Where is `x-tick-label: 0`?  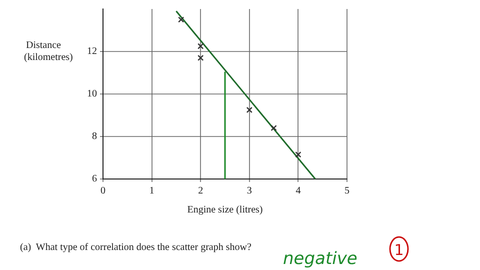 x-tick-label: 0 is located at coordinates (103, 191).